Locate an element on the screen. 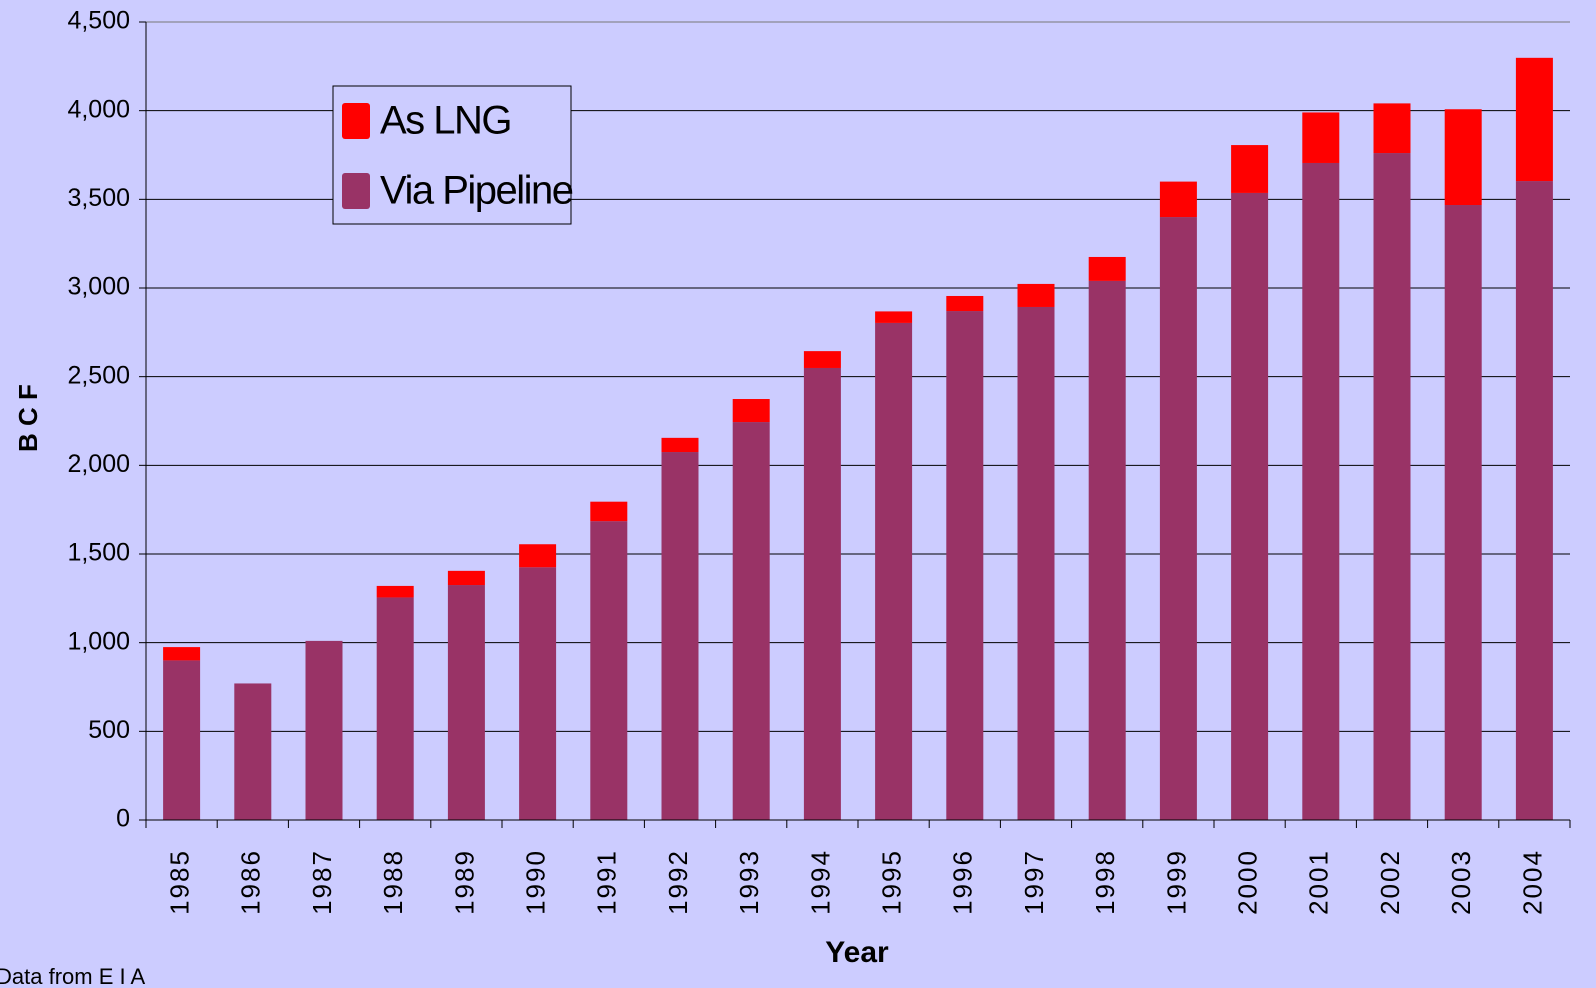 The image size is (1596, 988). y-tick-label: 0 is located at coordinates (123, 819).